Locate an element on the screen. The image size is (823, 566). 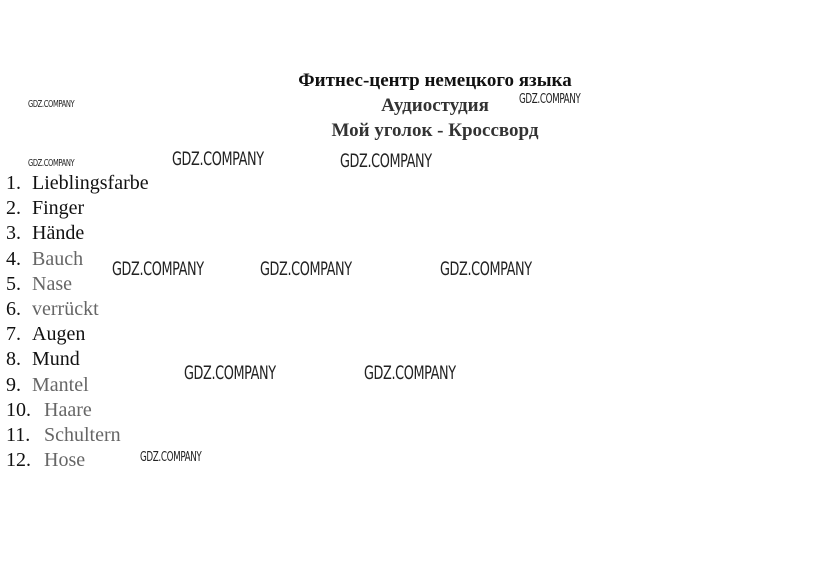
word: Finger is located at coordinates (58, 208).